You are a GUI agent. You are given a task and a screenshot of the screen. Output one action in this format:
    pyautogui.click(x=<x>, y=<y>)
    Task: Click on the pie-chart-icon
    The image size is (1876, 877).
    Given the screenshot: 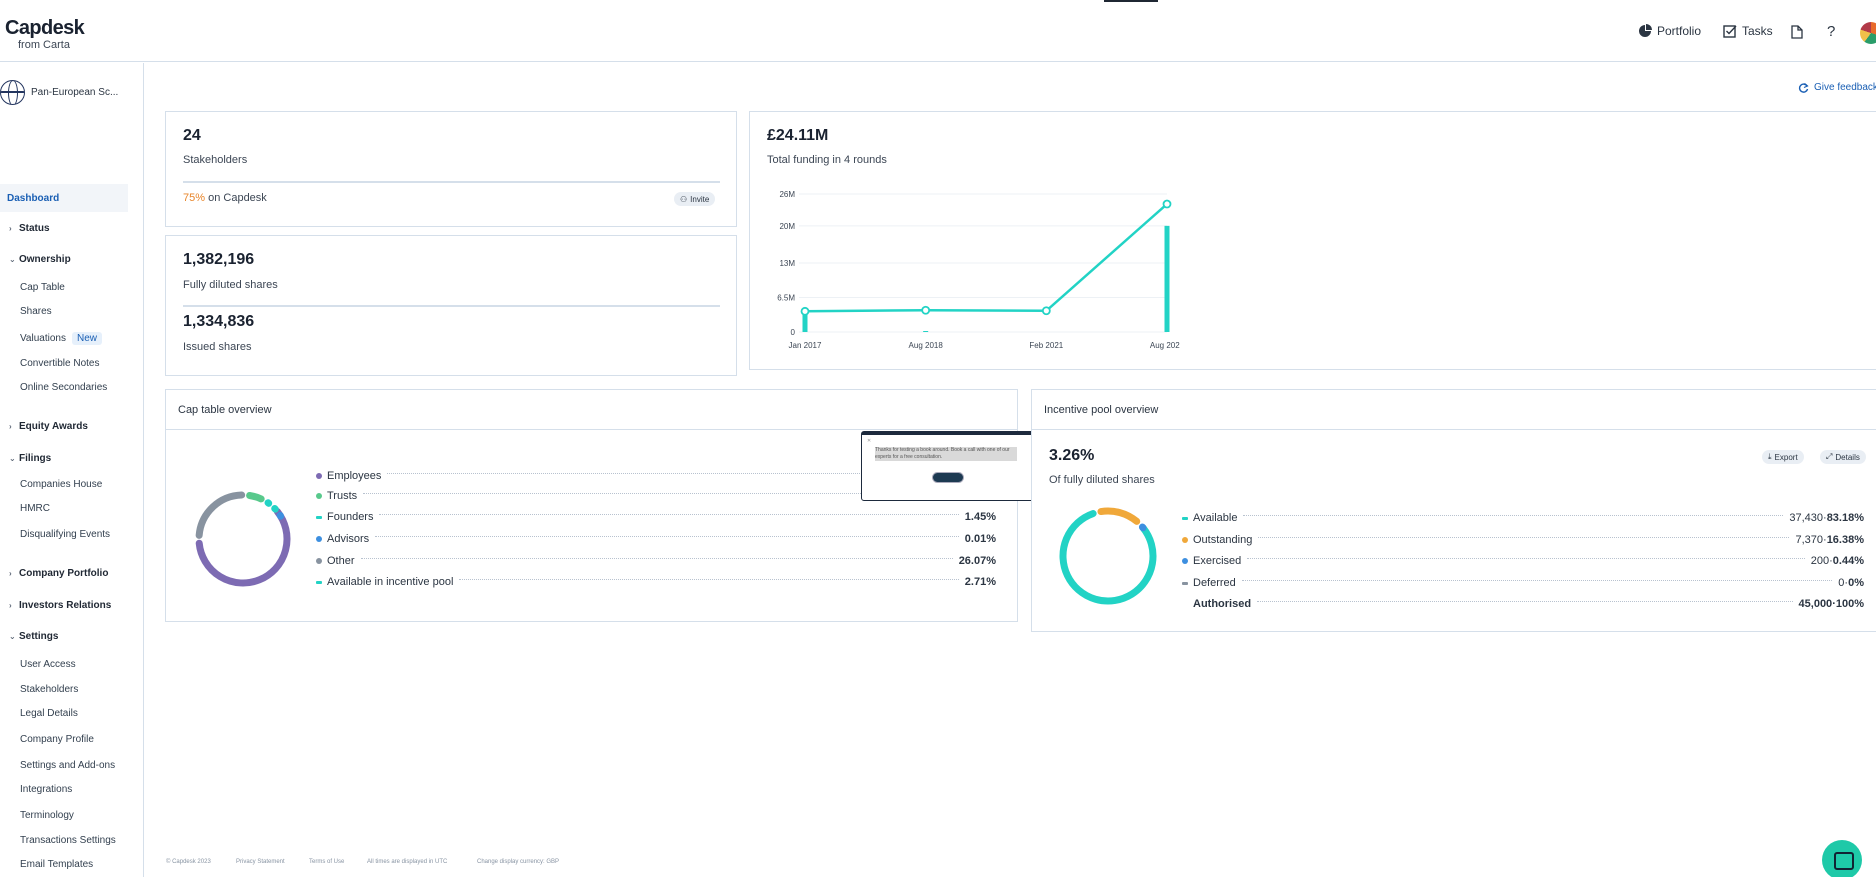 What is the action you would take?
    pyautogui.click(x=1645, y=30)
    